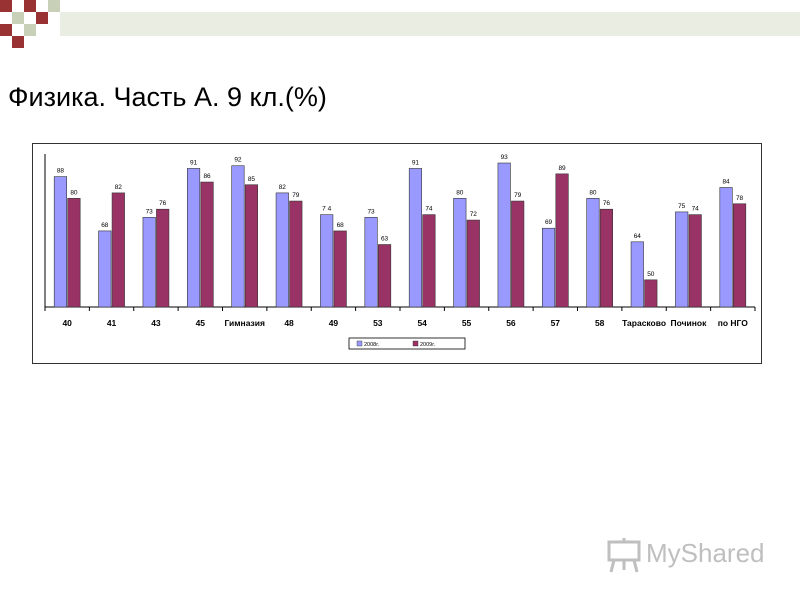  What do you see at coordinates (726, 181) in the screenshot?
I see `data-label: 84` at bounding box center [726, 181].